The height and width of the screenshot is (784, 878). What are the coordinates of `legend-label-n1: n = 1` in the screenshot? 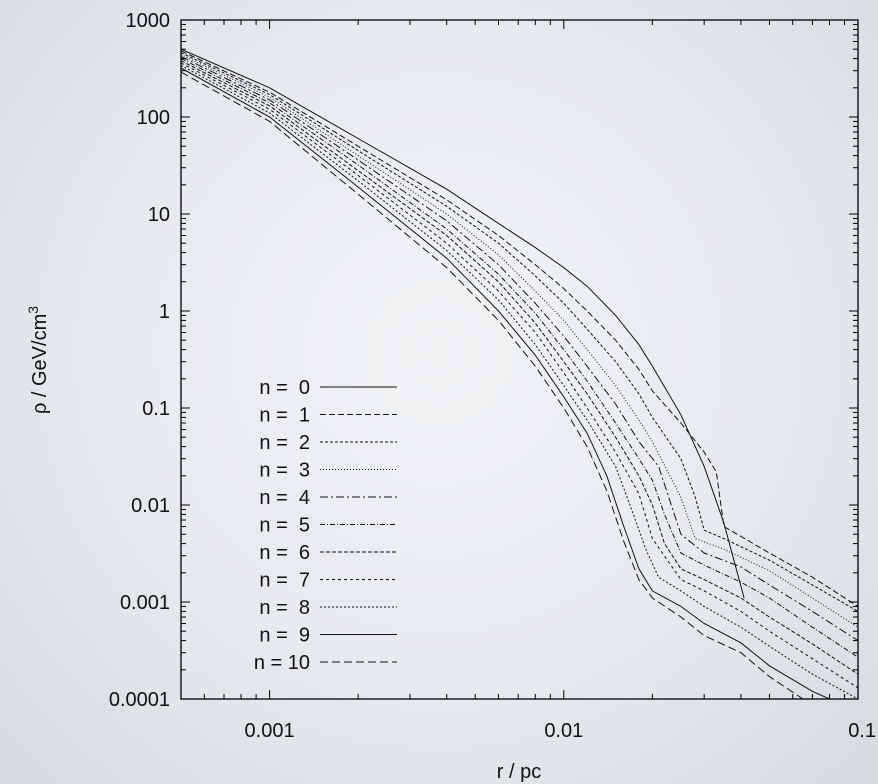 It's located at (284, 416).